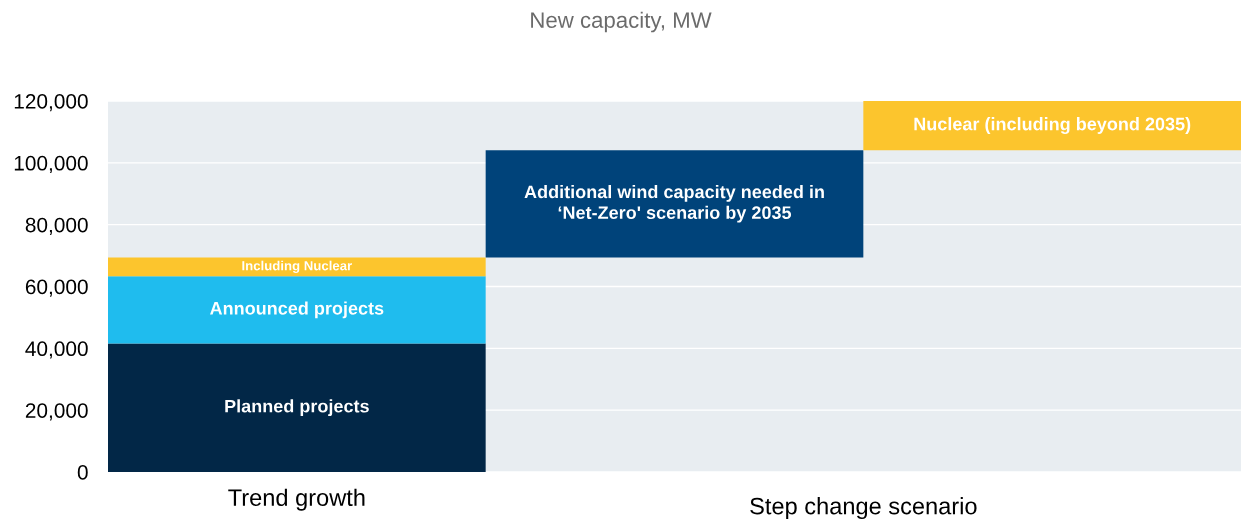  What do you see at coordinates (56, 412) in the screenshot?
I see `y-tick-label: 20,000` at bounding box center [56, 412].